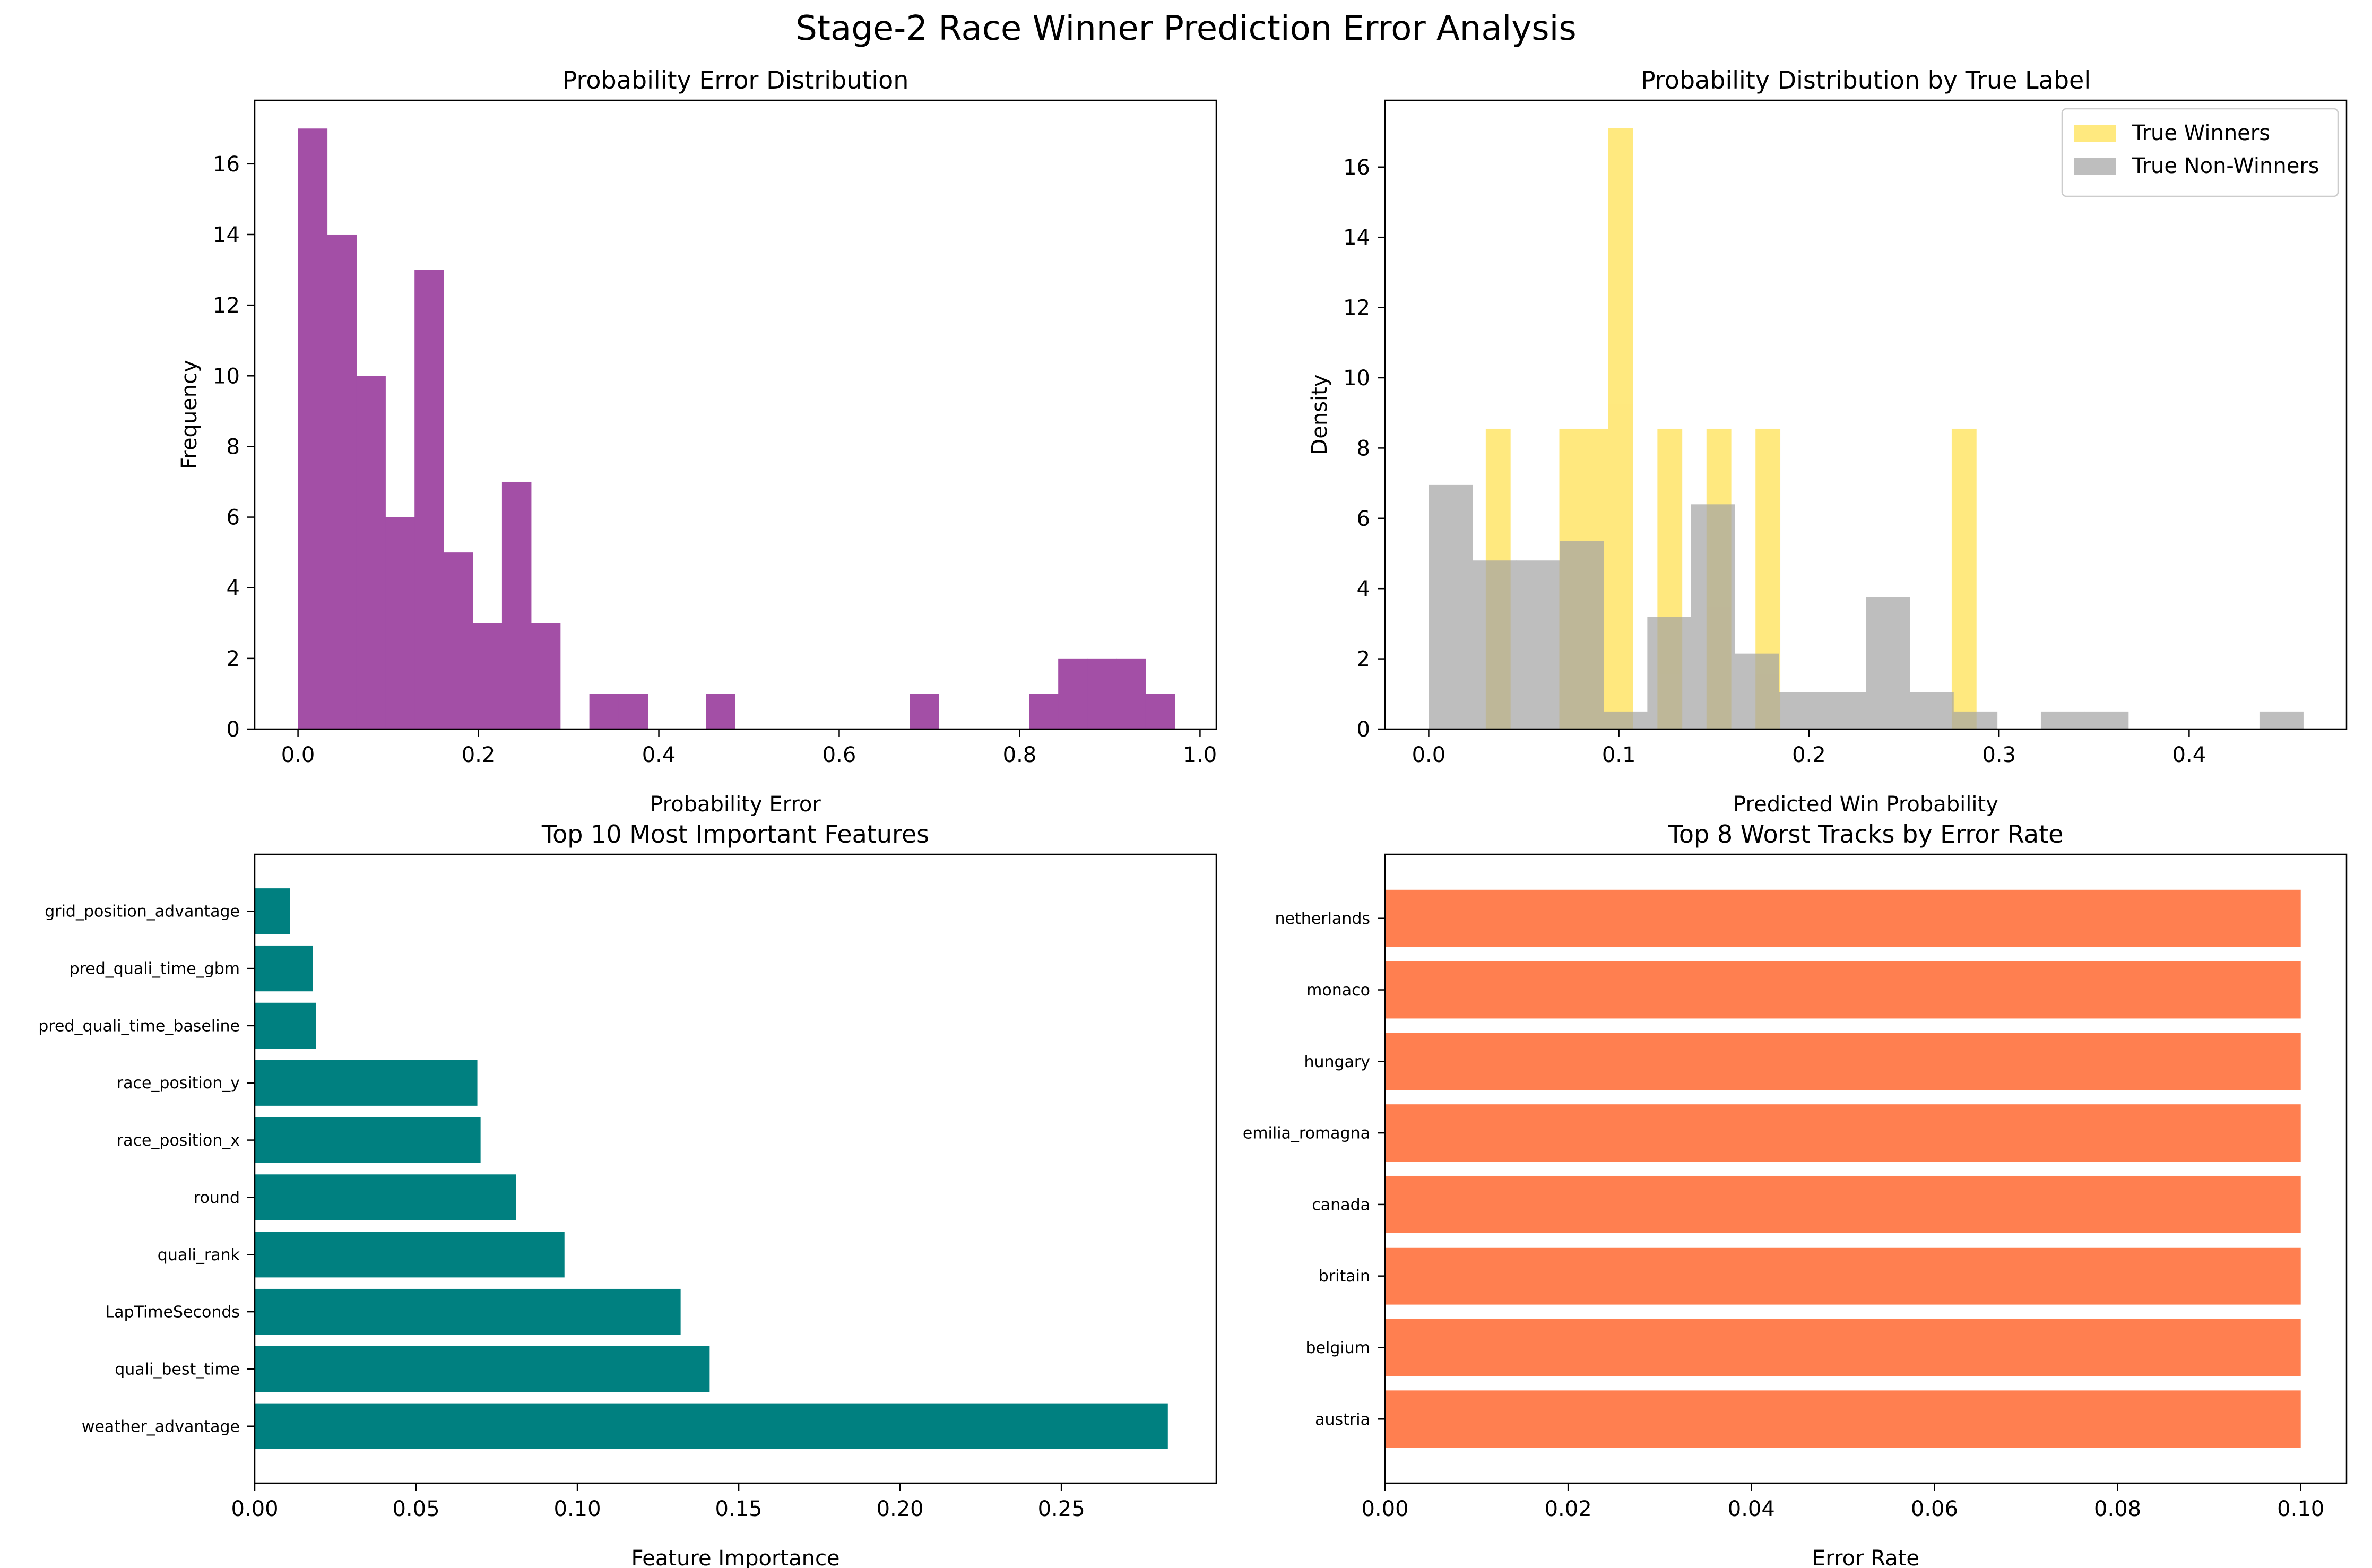 Image resolution: width=2372 pixels, height=1568 pixels. What do you see at coordinates (901, 1509) in the screenshot?
I see `x-tick-label: 0.20` at bounding box center [901, 1509].